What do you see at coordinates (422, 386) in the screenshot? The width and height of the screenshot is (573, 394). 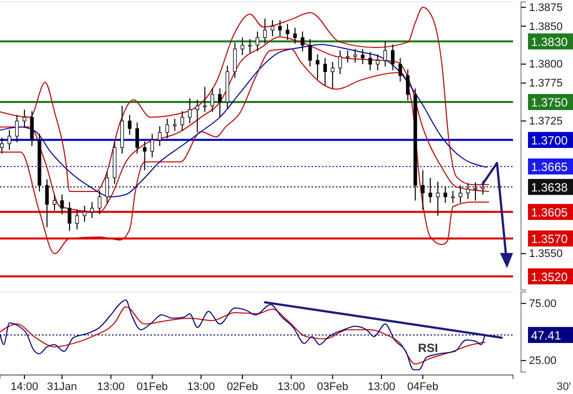 I see `x-tick-label: 04Feb` at bounding box center [422, 386].